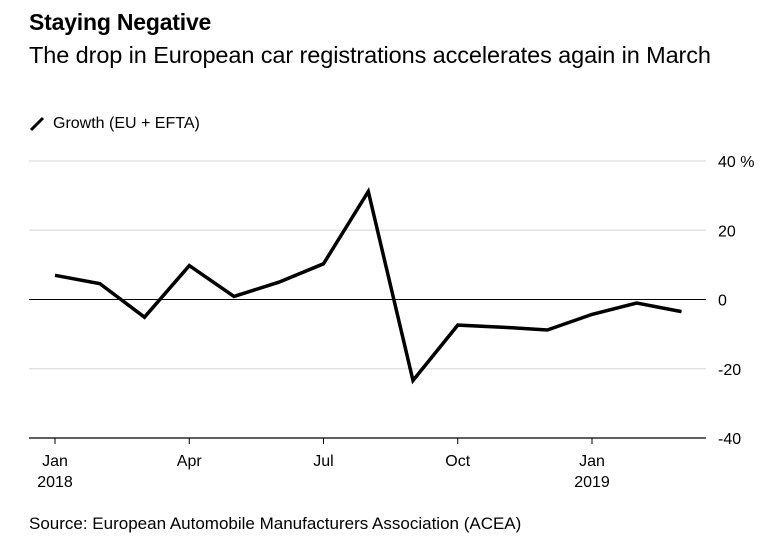  I want to click on x-tick-year-label: 2018, so click(55, 482).